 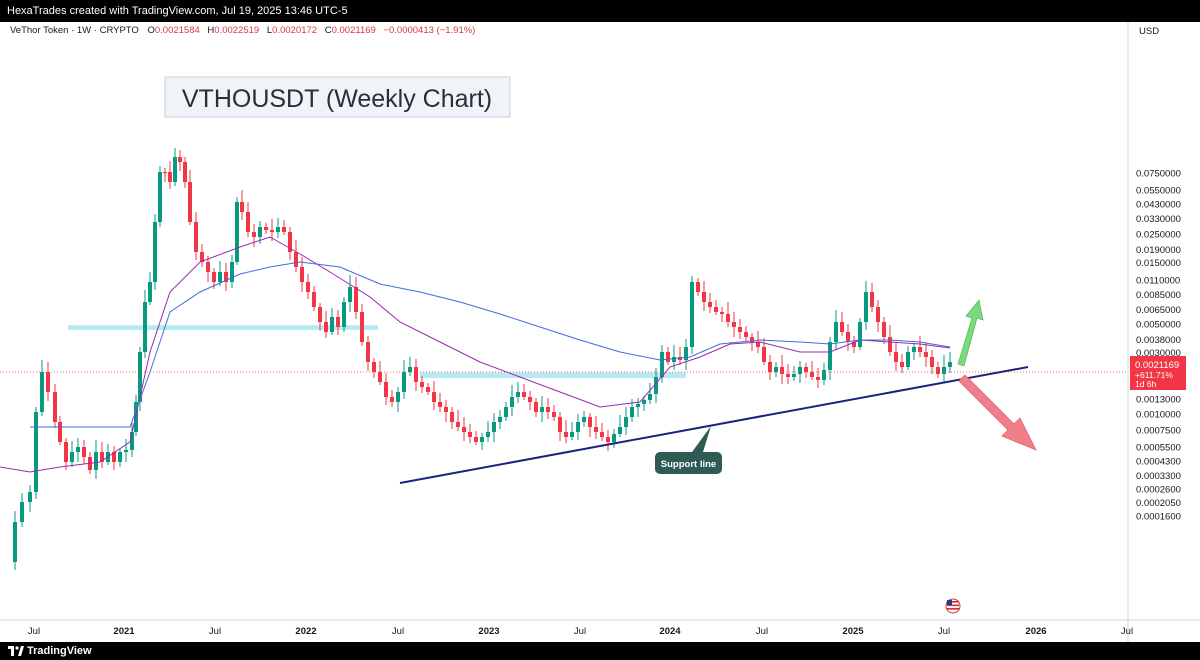 I want to click on us-flag-icon, so click(x=953, y=606).